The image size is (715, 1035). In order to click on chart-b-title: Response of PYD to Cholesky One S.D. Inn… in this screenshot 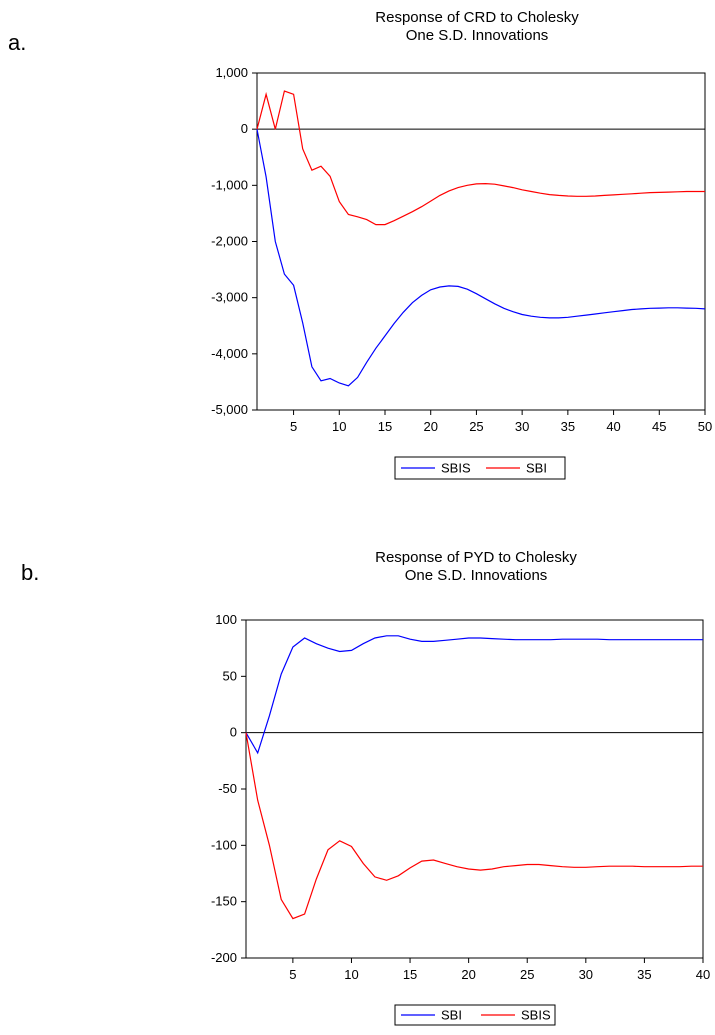, I will do `click(476, 567)`.